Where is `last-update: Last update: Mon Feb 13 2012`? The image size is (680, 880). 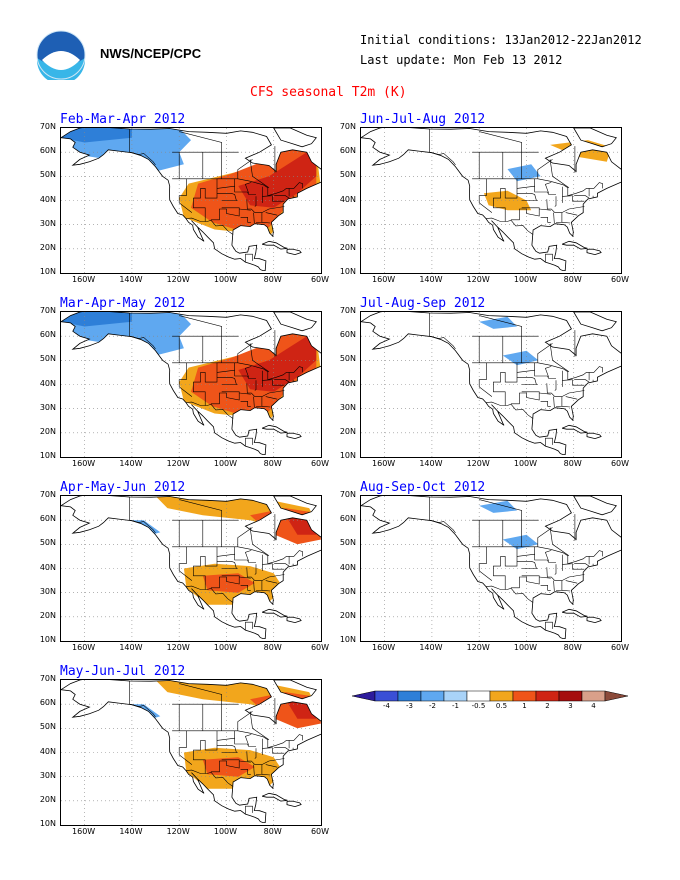
last-update: Last update: Mon Feb 13 2012 is located at coordinates (461, 60).